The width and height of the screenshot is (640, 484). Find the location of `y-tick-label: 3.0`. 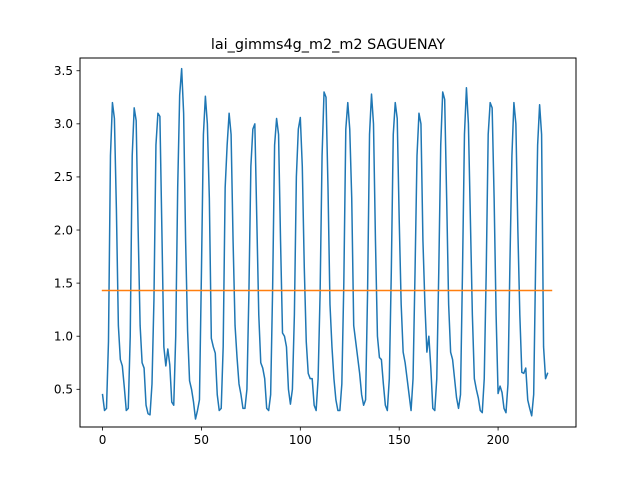

y-tick-label: 3.0 is located at coordinates (63, 124).